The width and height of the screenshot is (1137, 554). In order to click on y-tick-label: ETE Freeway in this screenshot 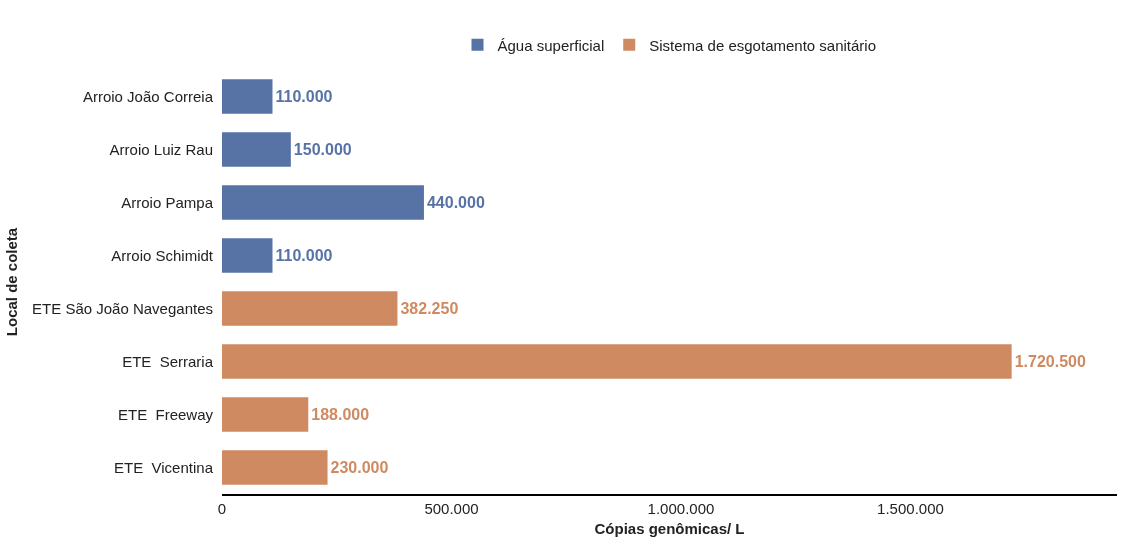, I will do `click(165, 414)`.